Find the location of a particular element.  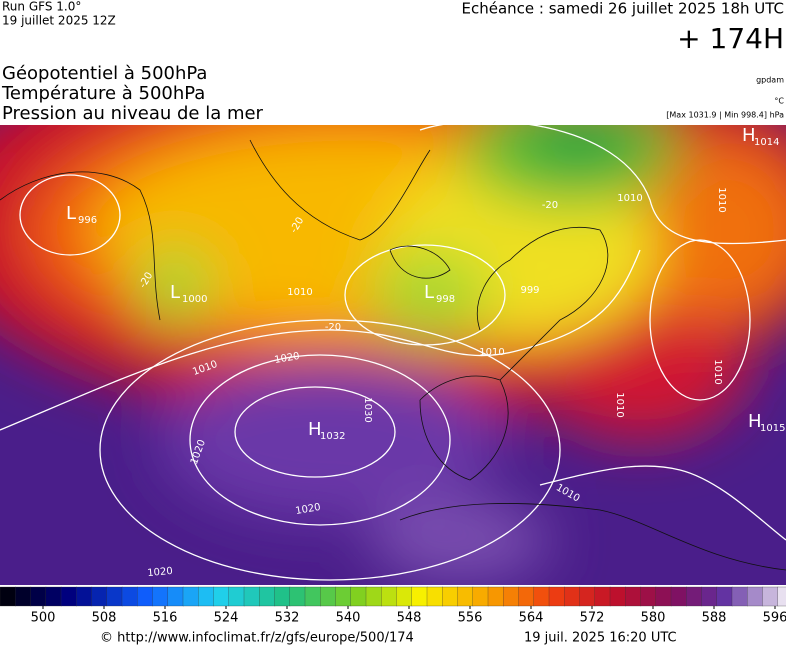

colorbar-tick-label: 532 is located at coordinates (287, 618).